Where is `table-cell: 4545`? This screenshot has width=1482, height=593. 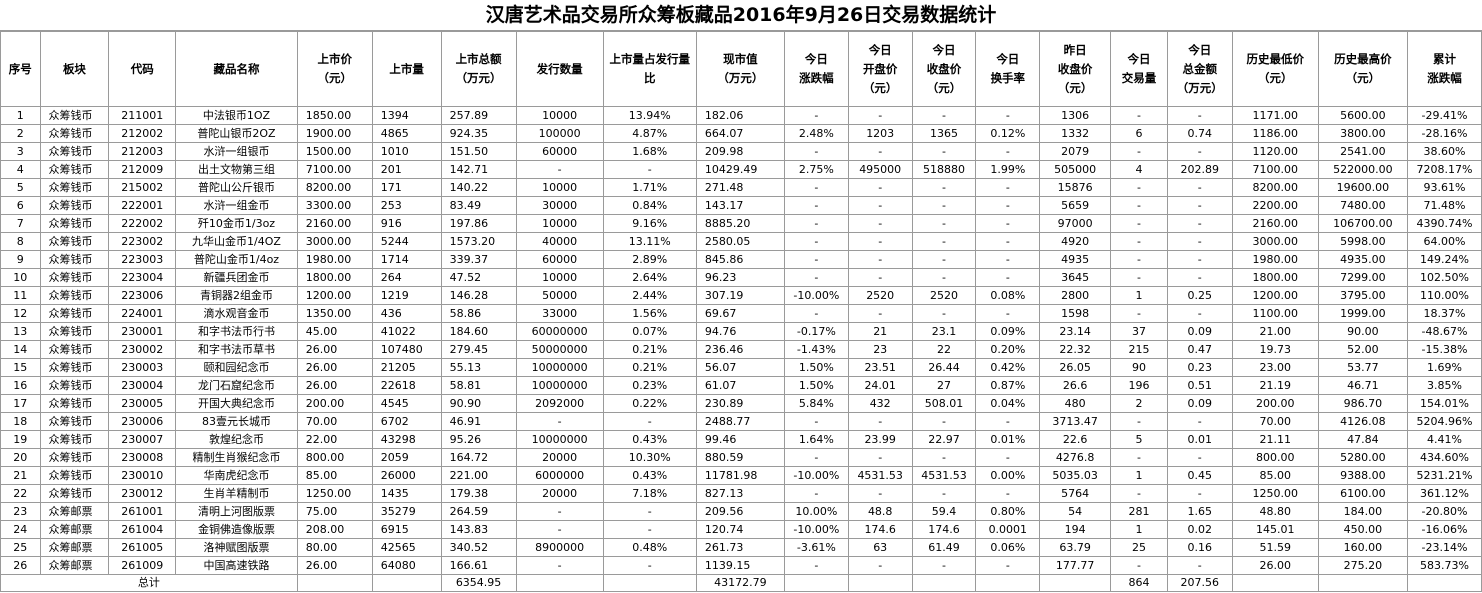
table-cell: 4545 is located at coordinates (406, 403).